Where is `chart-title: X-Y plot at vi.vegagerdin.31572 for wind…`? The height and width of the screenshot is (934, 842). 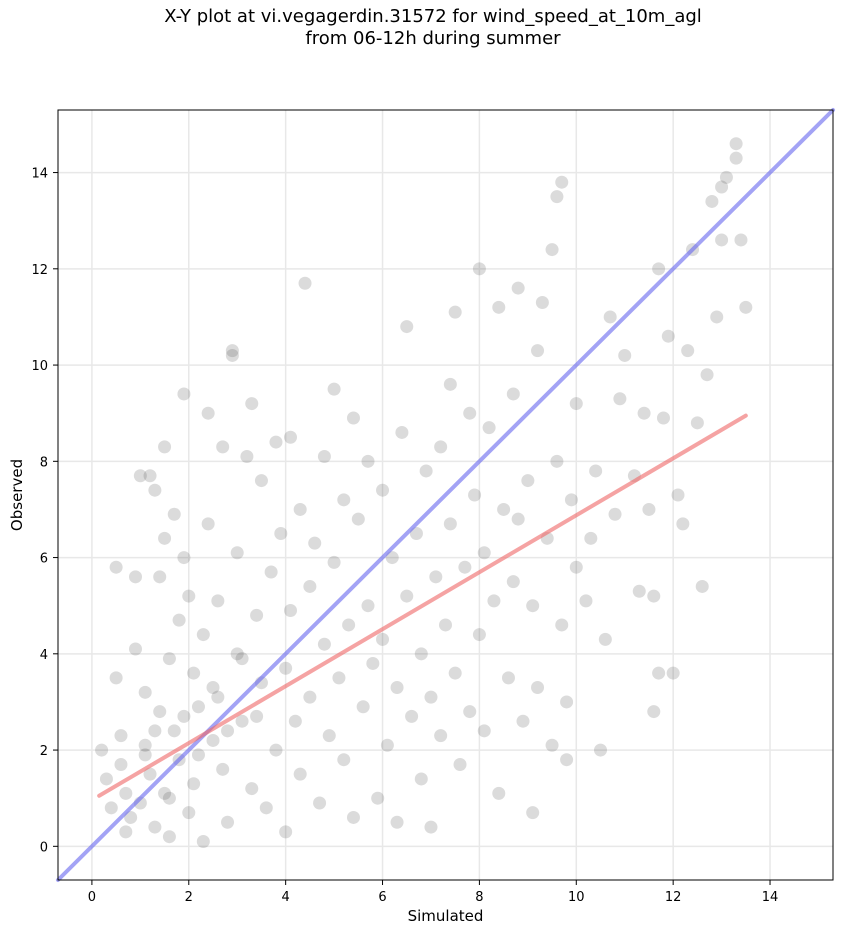 chart-title: X-Y plot at vi.vegagerdin.31572 for wind… is located at coordinates (421, 28).